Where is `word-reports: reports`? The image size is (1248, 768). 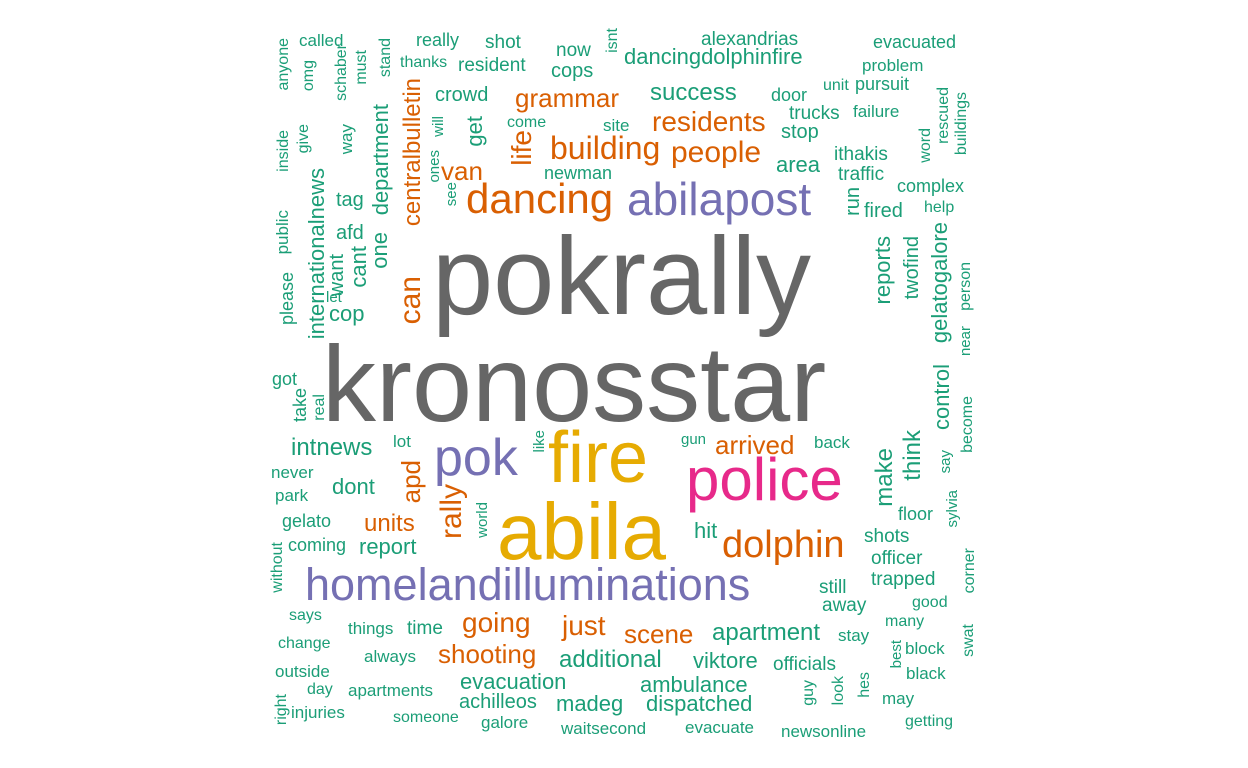
word-reports: reports is located at coordinates (882, 270).